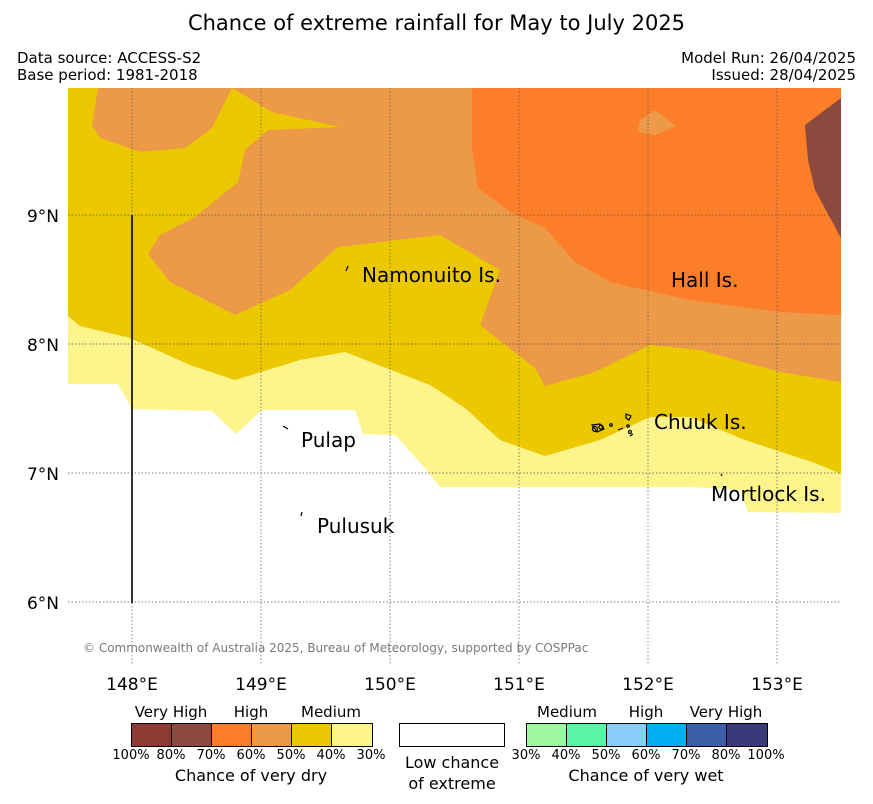 The width and height of the screenshot is (873, 804). I want to click on zone-high-light-west, so click(162, 120).